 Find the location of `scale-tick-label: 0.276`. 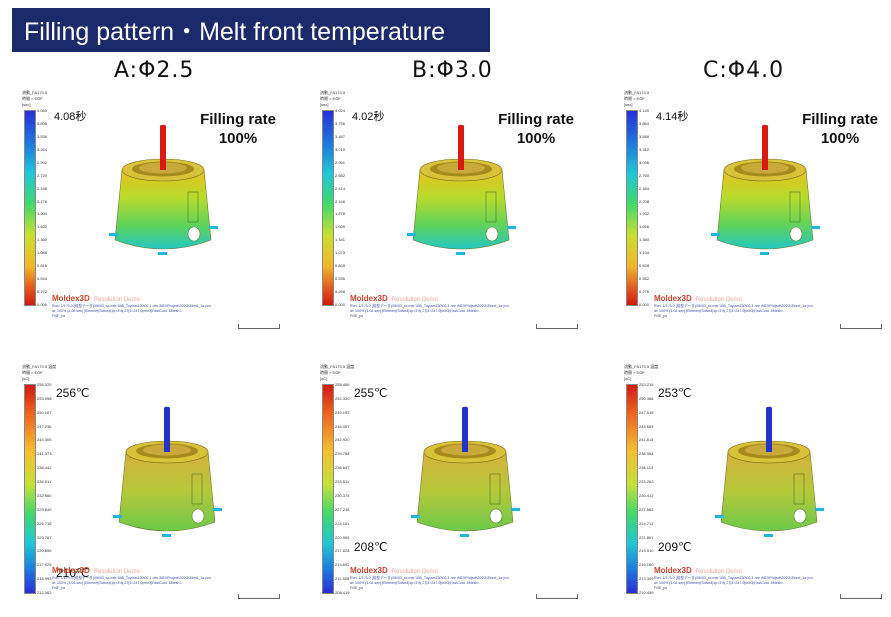

scale-tick-label: 0.276 is located at coordinates (644, 292).